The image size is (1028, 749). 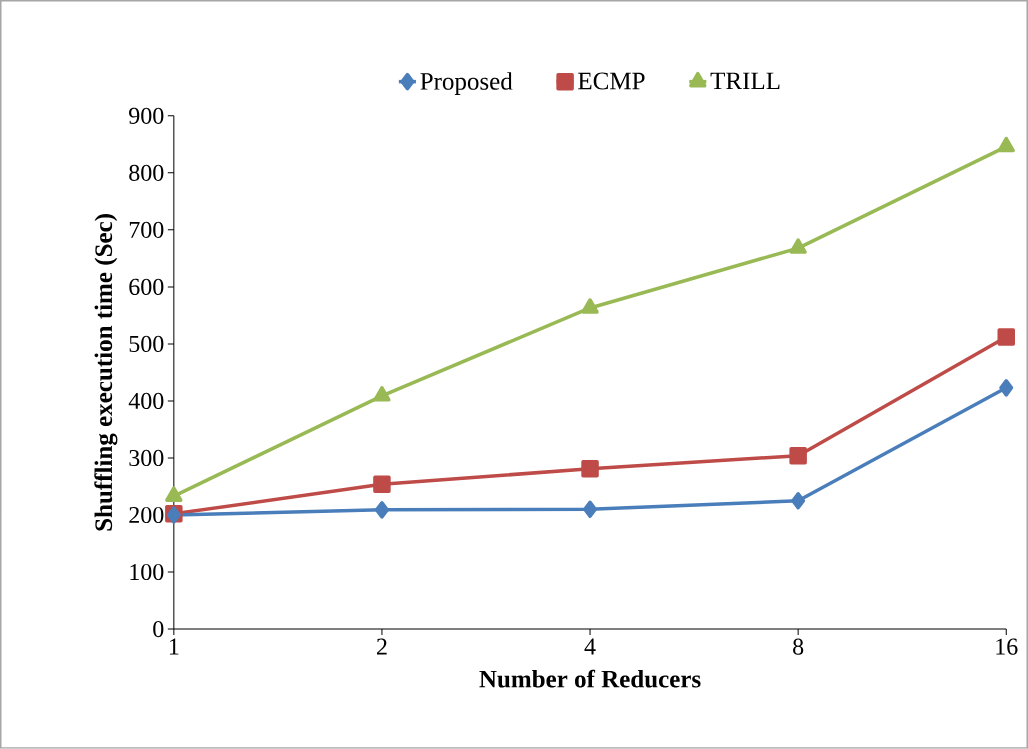 I want to click on legend-label: TRILL, so click(x=745, y=81).